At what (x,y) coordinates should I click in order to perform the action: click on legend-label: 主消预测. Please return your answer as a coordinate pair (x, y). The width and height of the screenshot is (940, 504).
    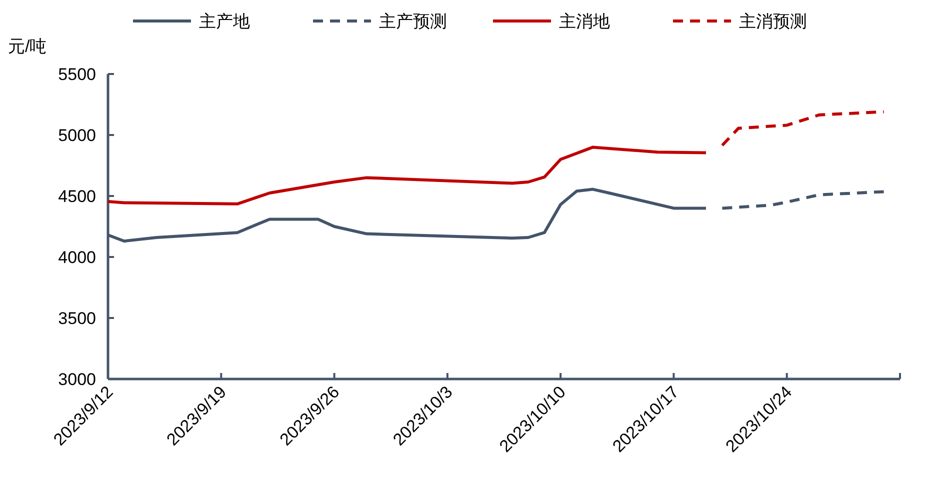
    Looking at the image, I should click on (773, 21).